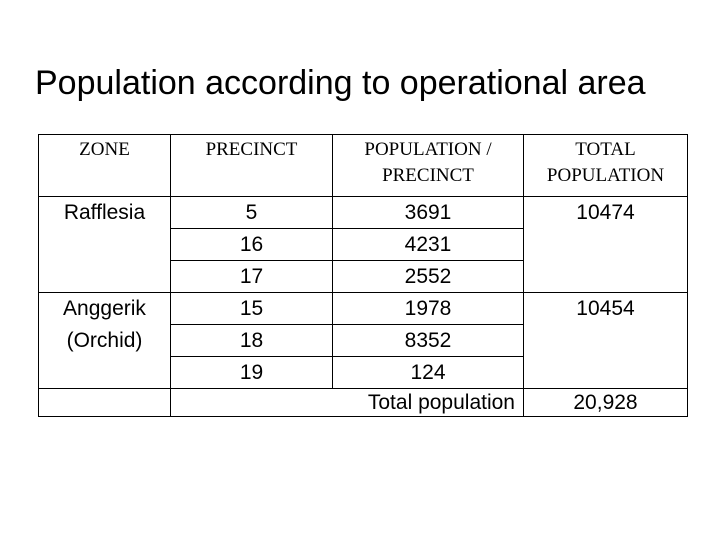  What do you see at coordinates (605, 340) in the screenshot?
I see `zone-total-cell-anggerik: 10454` at bounding box center [605, 340].